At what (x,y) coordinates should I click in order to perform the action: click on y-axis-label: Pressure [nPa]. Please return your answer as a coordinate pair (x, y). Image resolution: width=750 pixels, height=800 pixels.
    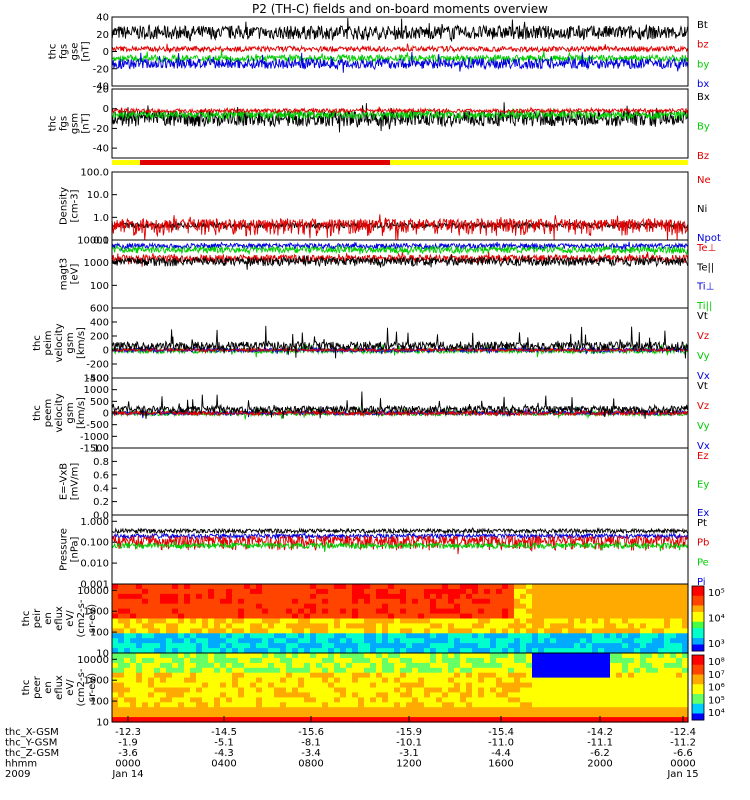
    Looking at the image, I should click on (70, 549).